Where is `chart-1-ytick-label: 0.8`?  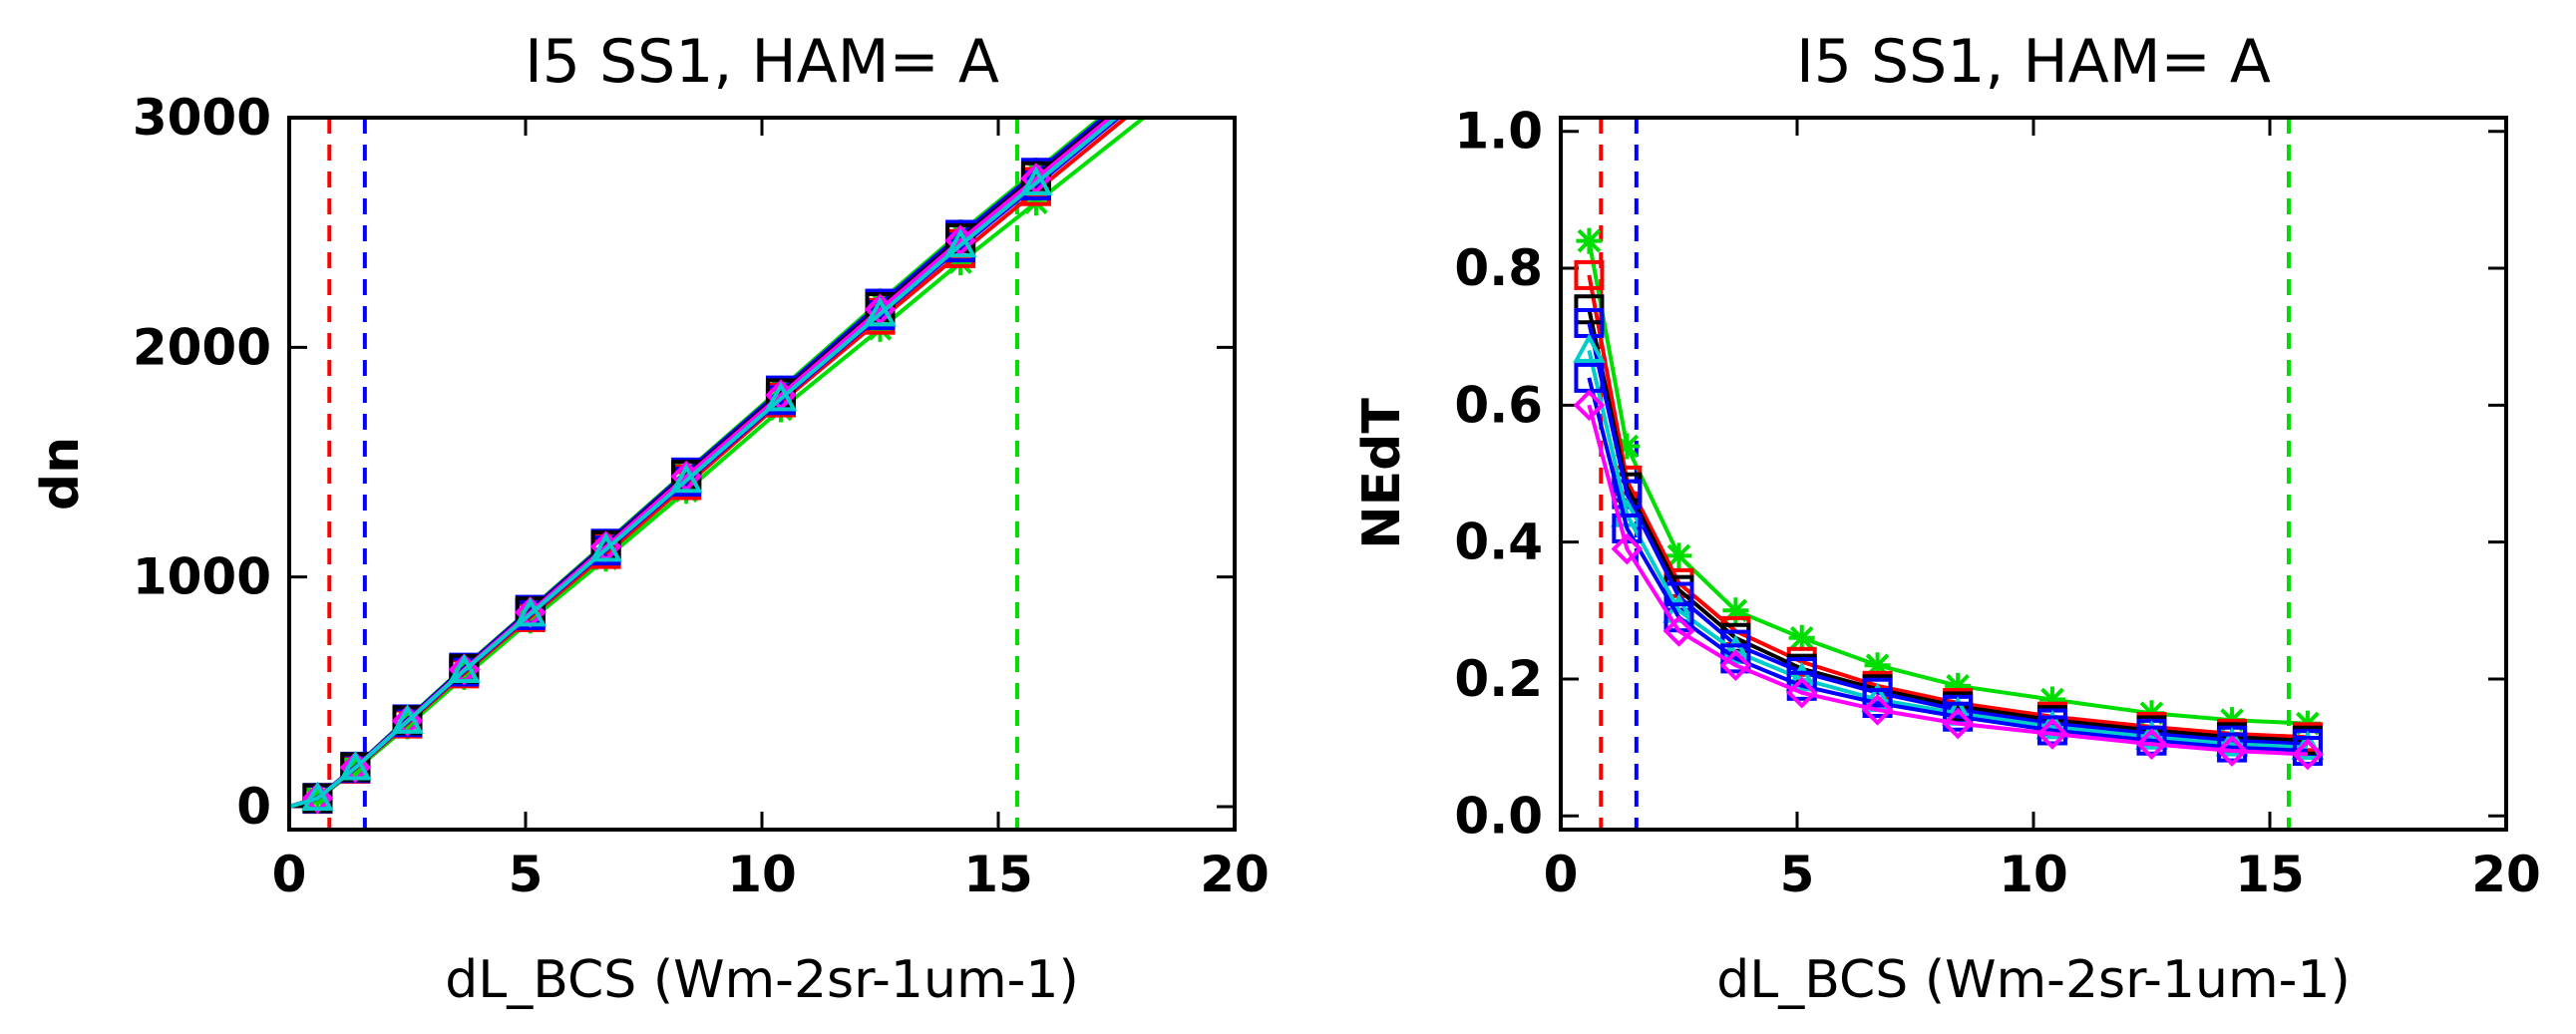
chart-1-ytick-label: 0.8 is located at coordinates (1498, 268).